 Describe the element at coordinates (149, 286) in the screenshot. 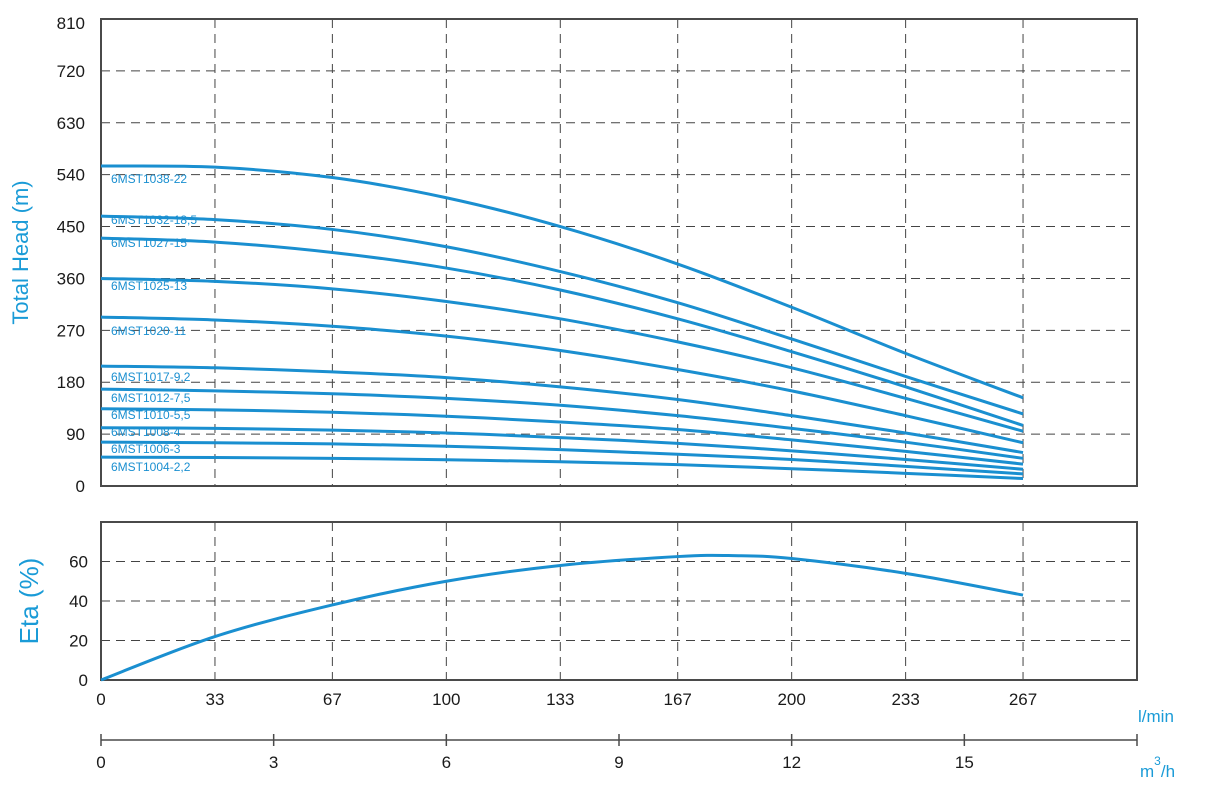

I see `curve-label-3: 6MST1025-13` at that location.